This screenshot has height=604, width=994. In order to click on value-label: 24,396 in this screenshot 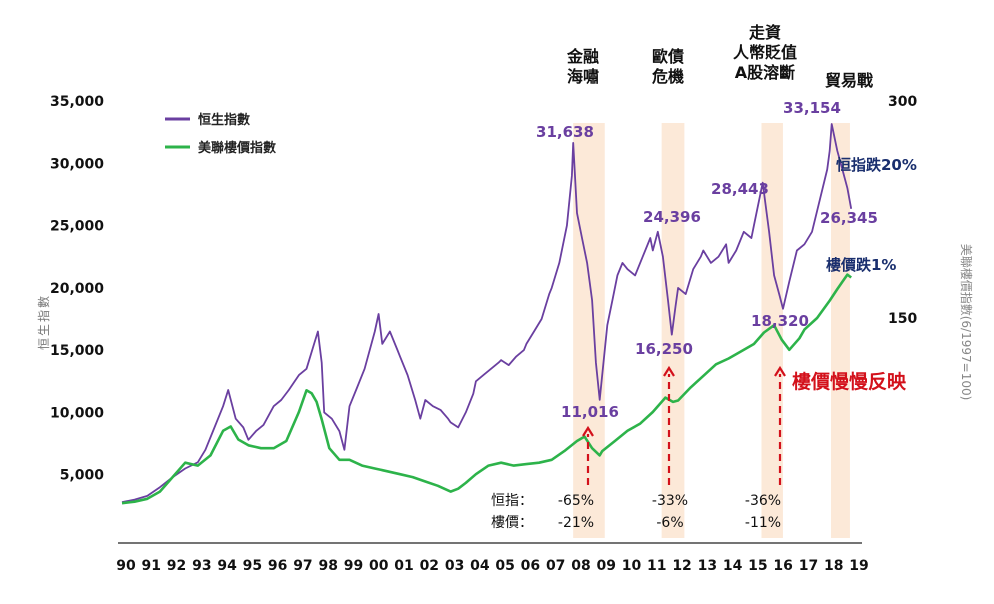, I will do `click(672, 217)`.